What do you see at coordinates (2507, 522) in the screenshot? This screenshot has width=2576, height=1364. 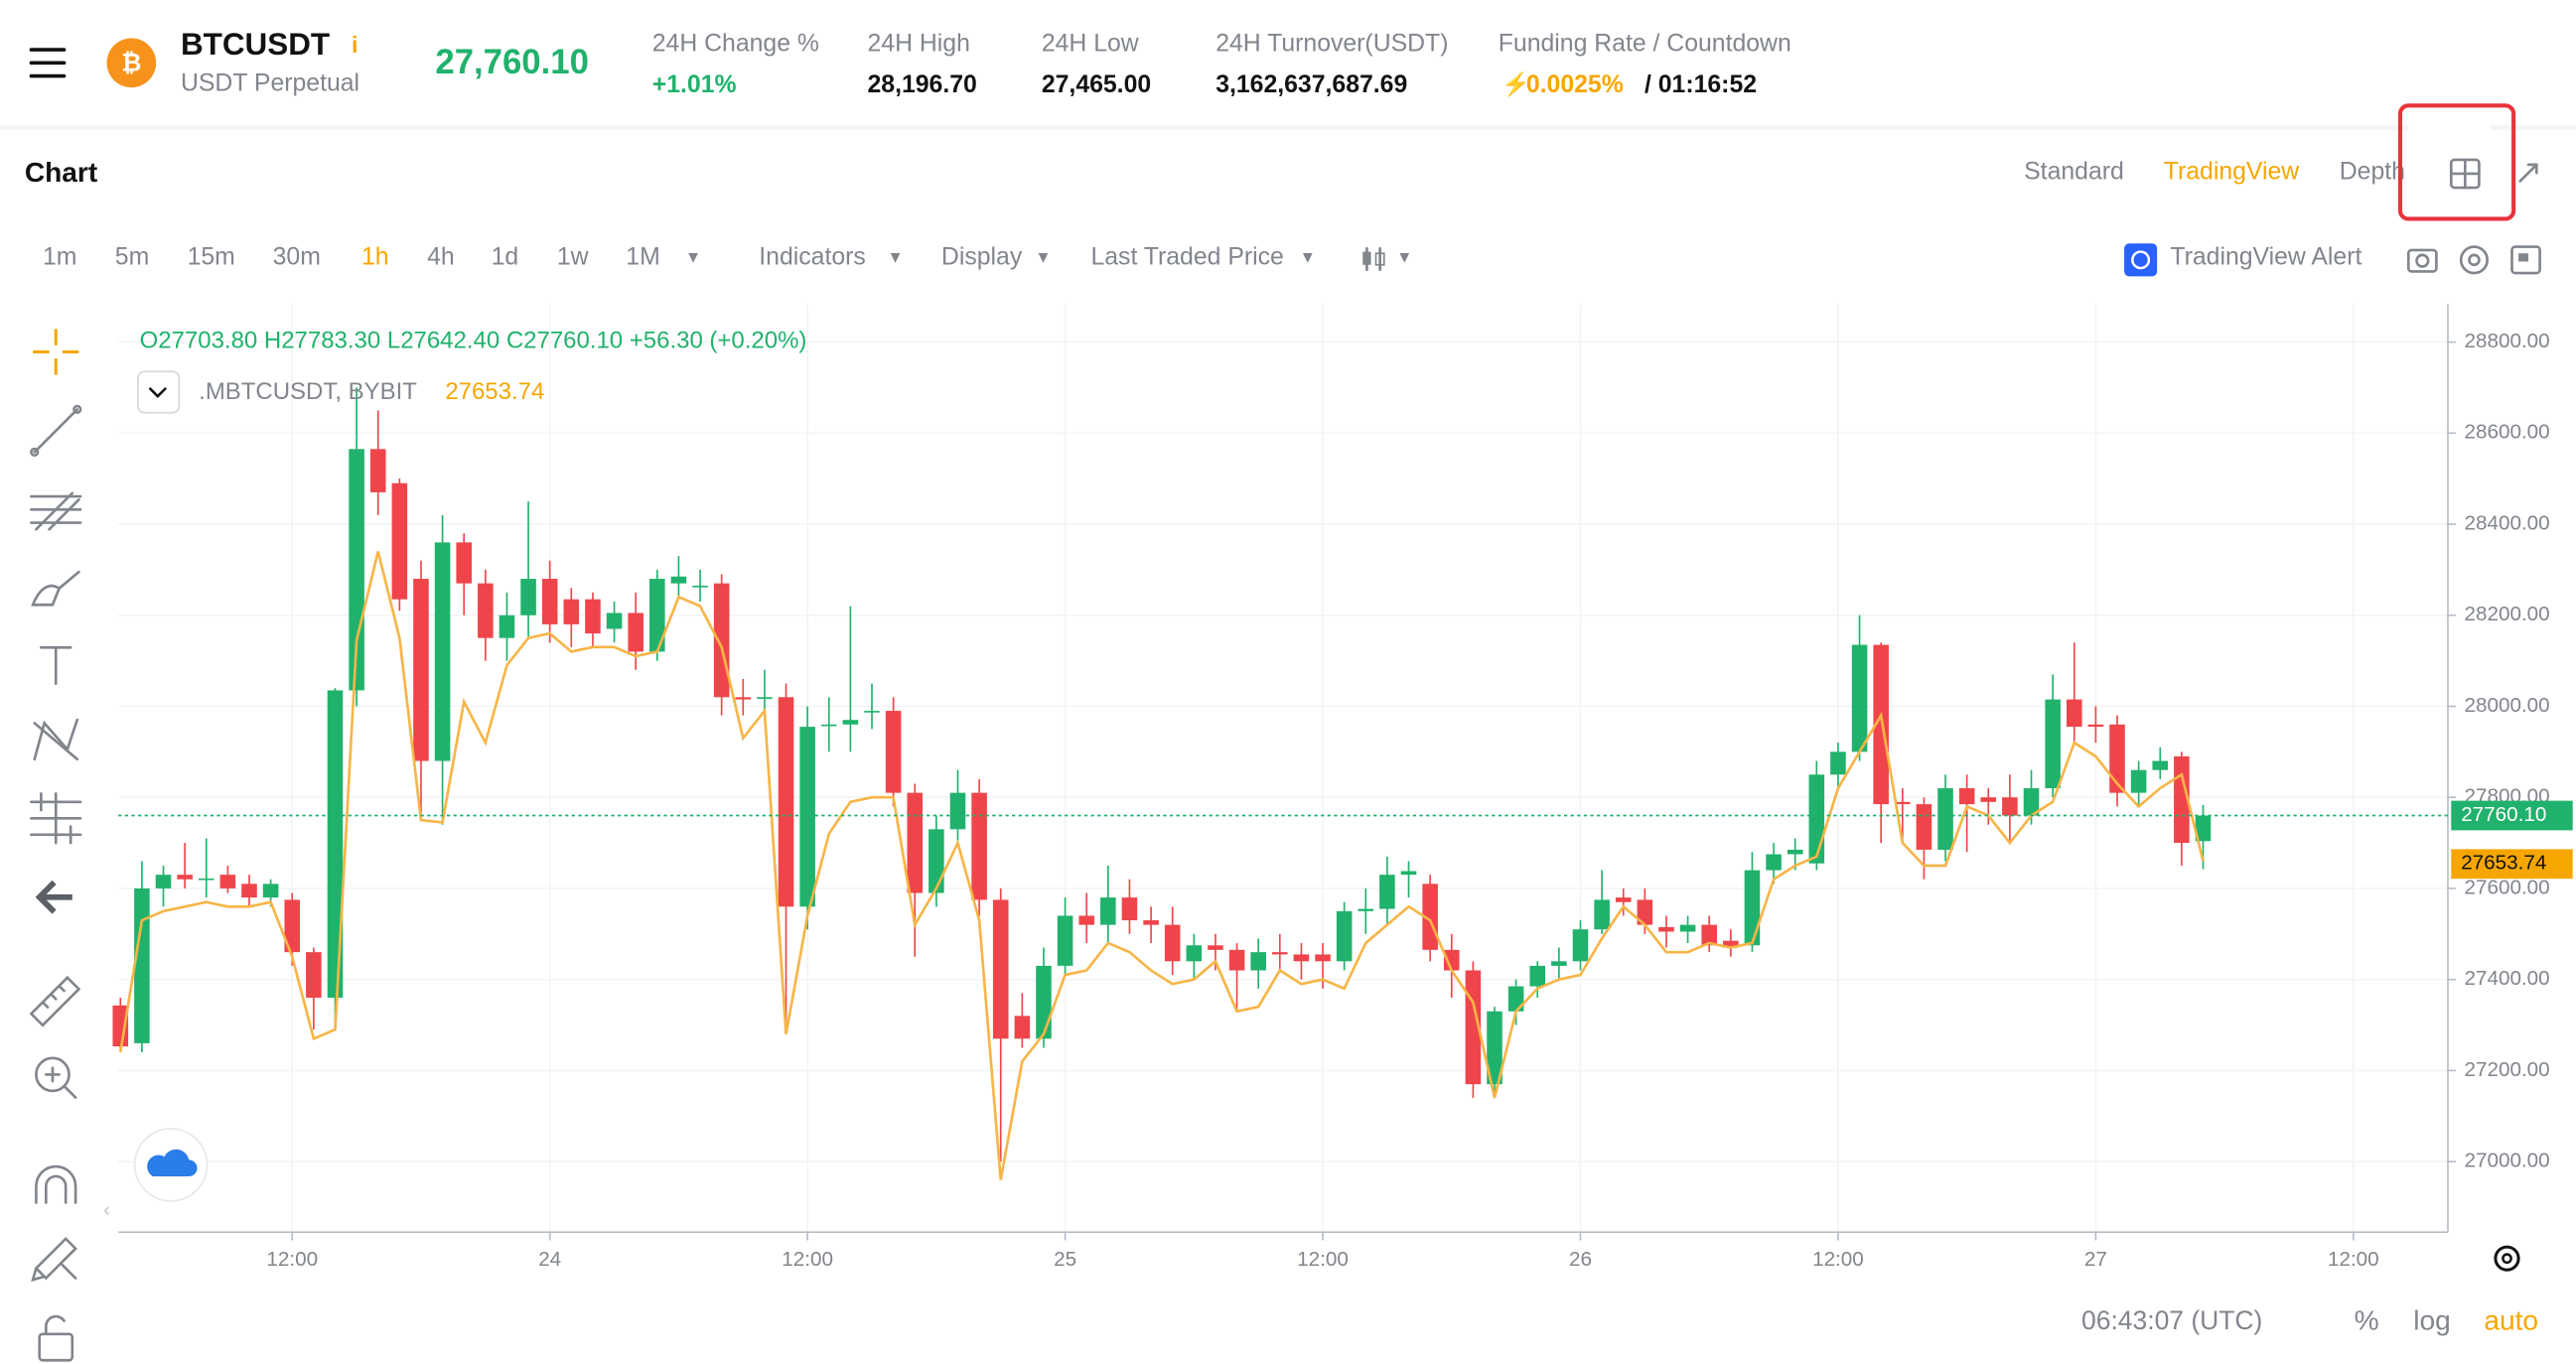 I see `y-tick-label: 28400.00` at bounding box center [2507, 522].